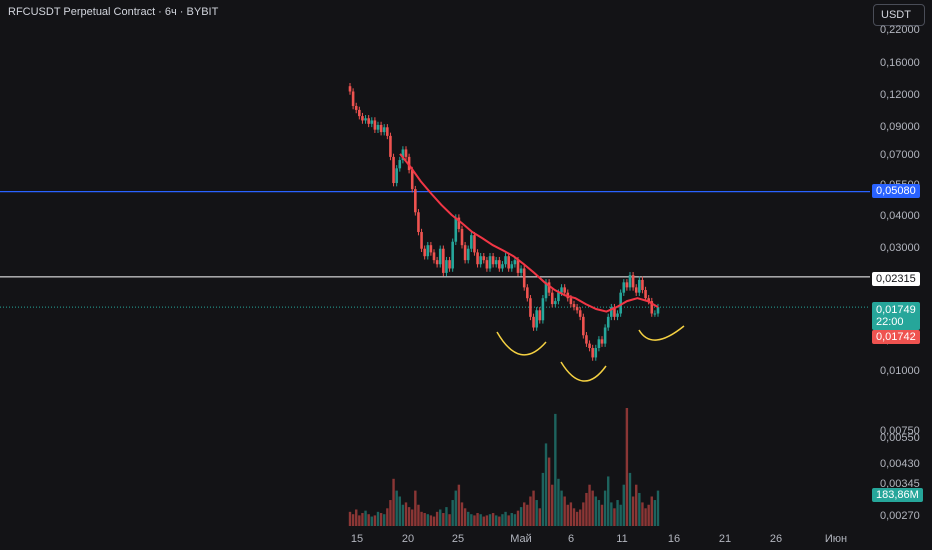 This screenshot has width=932, height=550. What do you see at coordinates (521, 539) in the screenshot?
I see `time-axis-label: Май` at bounding box center [521, 539].